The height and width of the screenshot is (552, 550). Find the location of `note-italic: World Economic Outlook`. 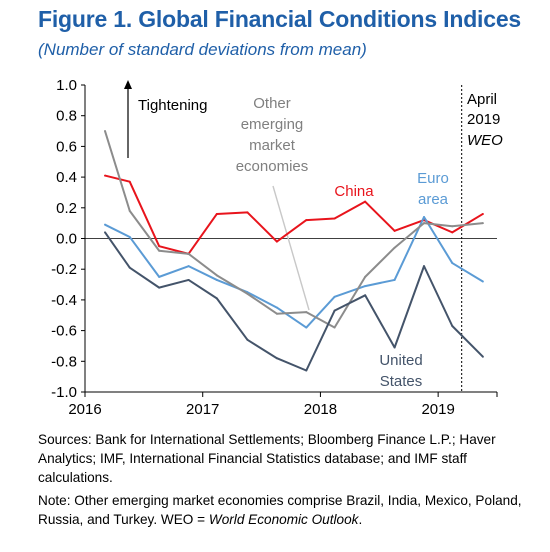

note-italic: World Economic Outlook is located at coordinates (283, 519).